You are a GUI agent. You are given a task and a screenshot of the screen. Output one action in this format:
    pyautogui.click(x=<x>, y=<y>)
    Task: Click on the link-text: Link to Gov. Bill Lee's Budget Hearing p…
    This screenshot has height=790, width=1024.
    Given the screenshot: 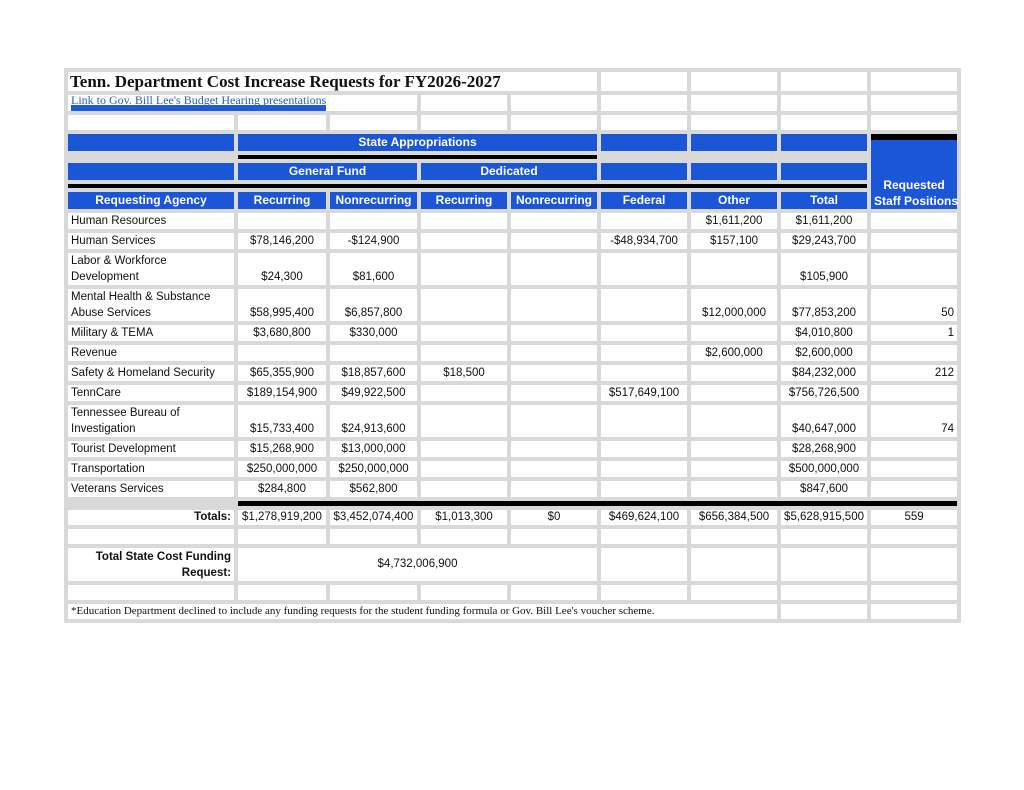 What is the action you would take?
    pyautogui.click(x=199, y=103)
    